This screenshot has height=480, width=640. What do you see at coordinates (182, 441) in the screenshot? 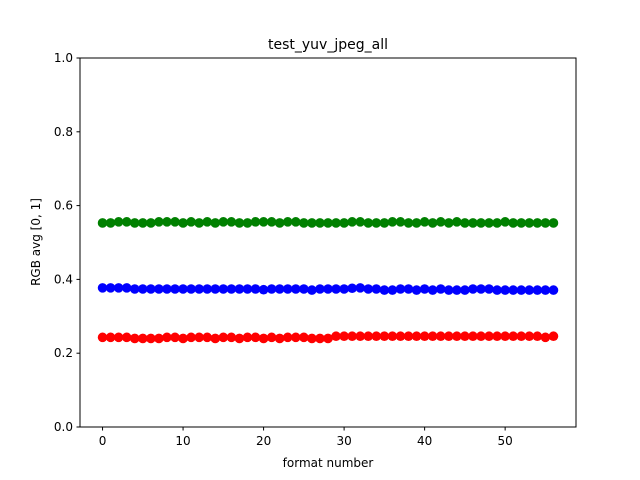
I see `x-tick-label: 10` at bounding box center [182, 441].